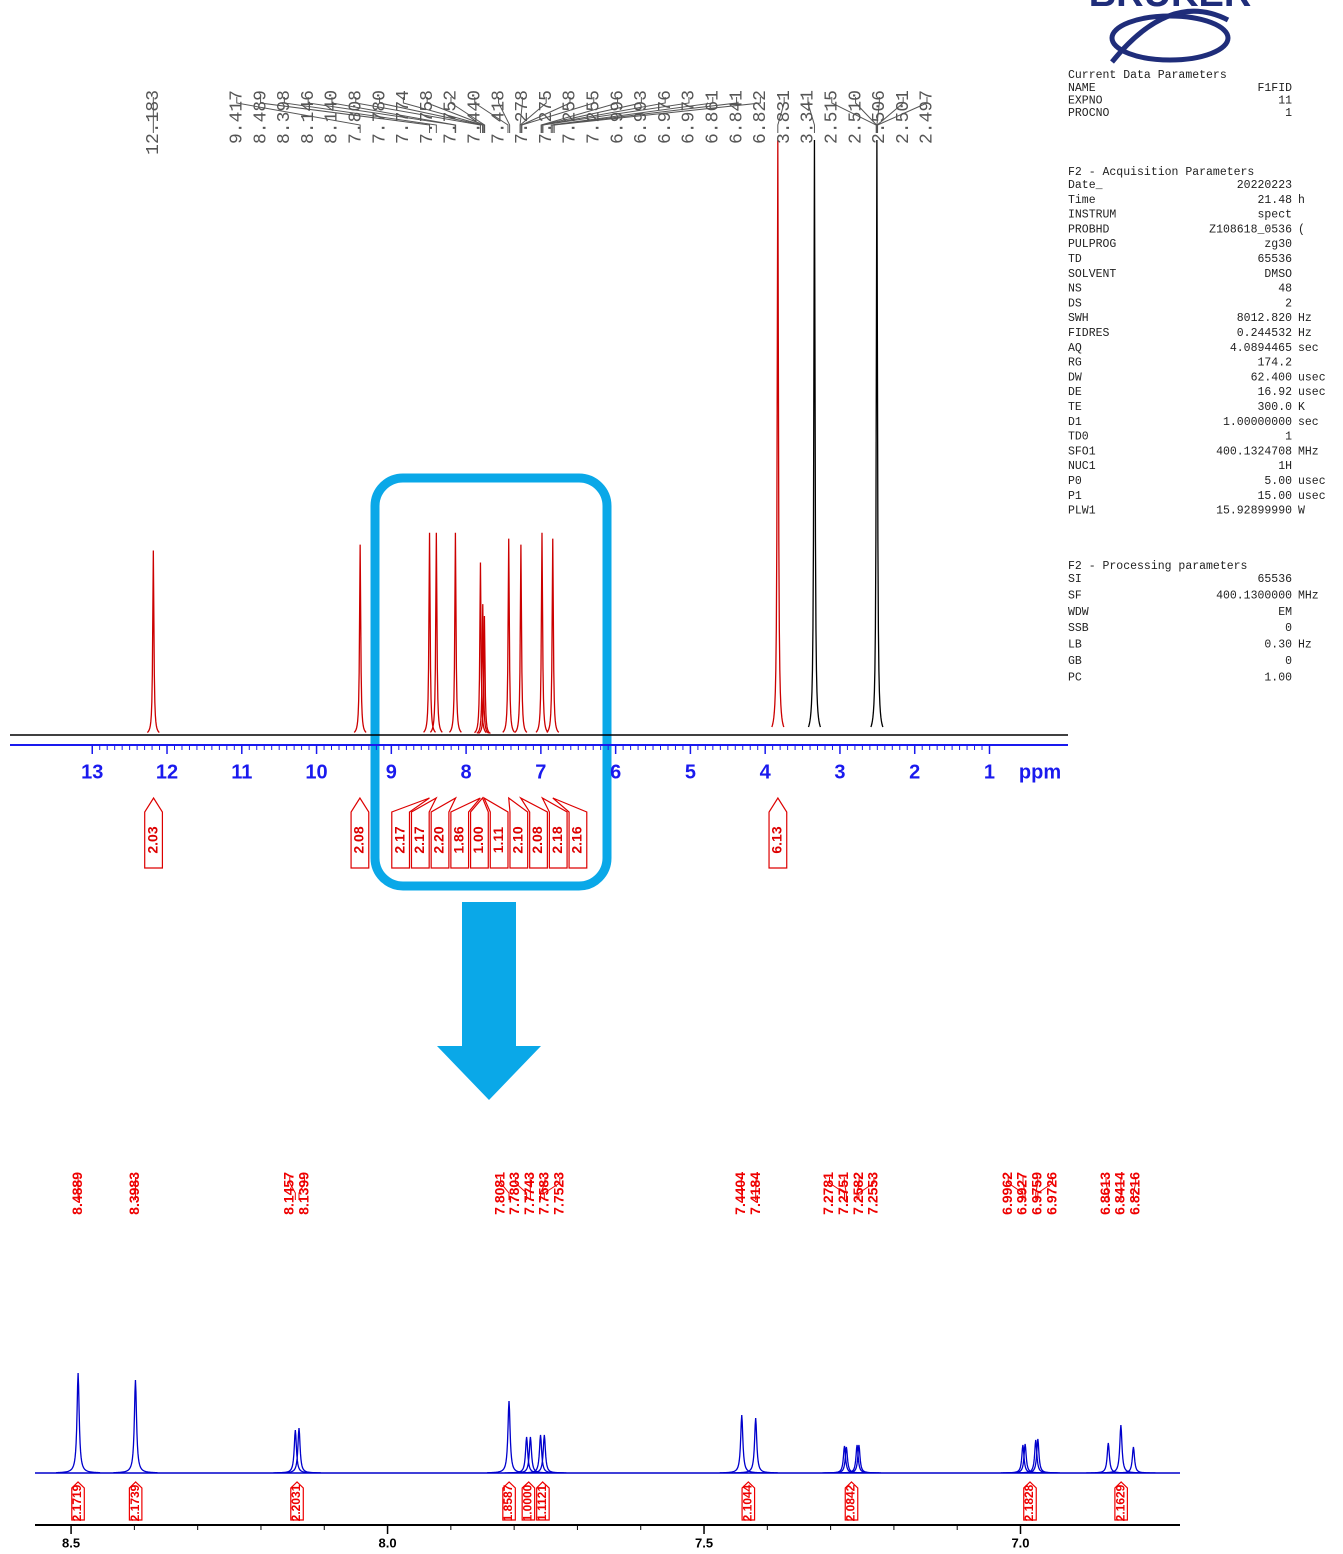 Image resolution: width=1343 pixels, height=1554 pixels. Describe the element at coordinates (1092, 244) in the screenshot. I see `param-name: PULPROG` at that location.